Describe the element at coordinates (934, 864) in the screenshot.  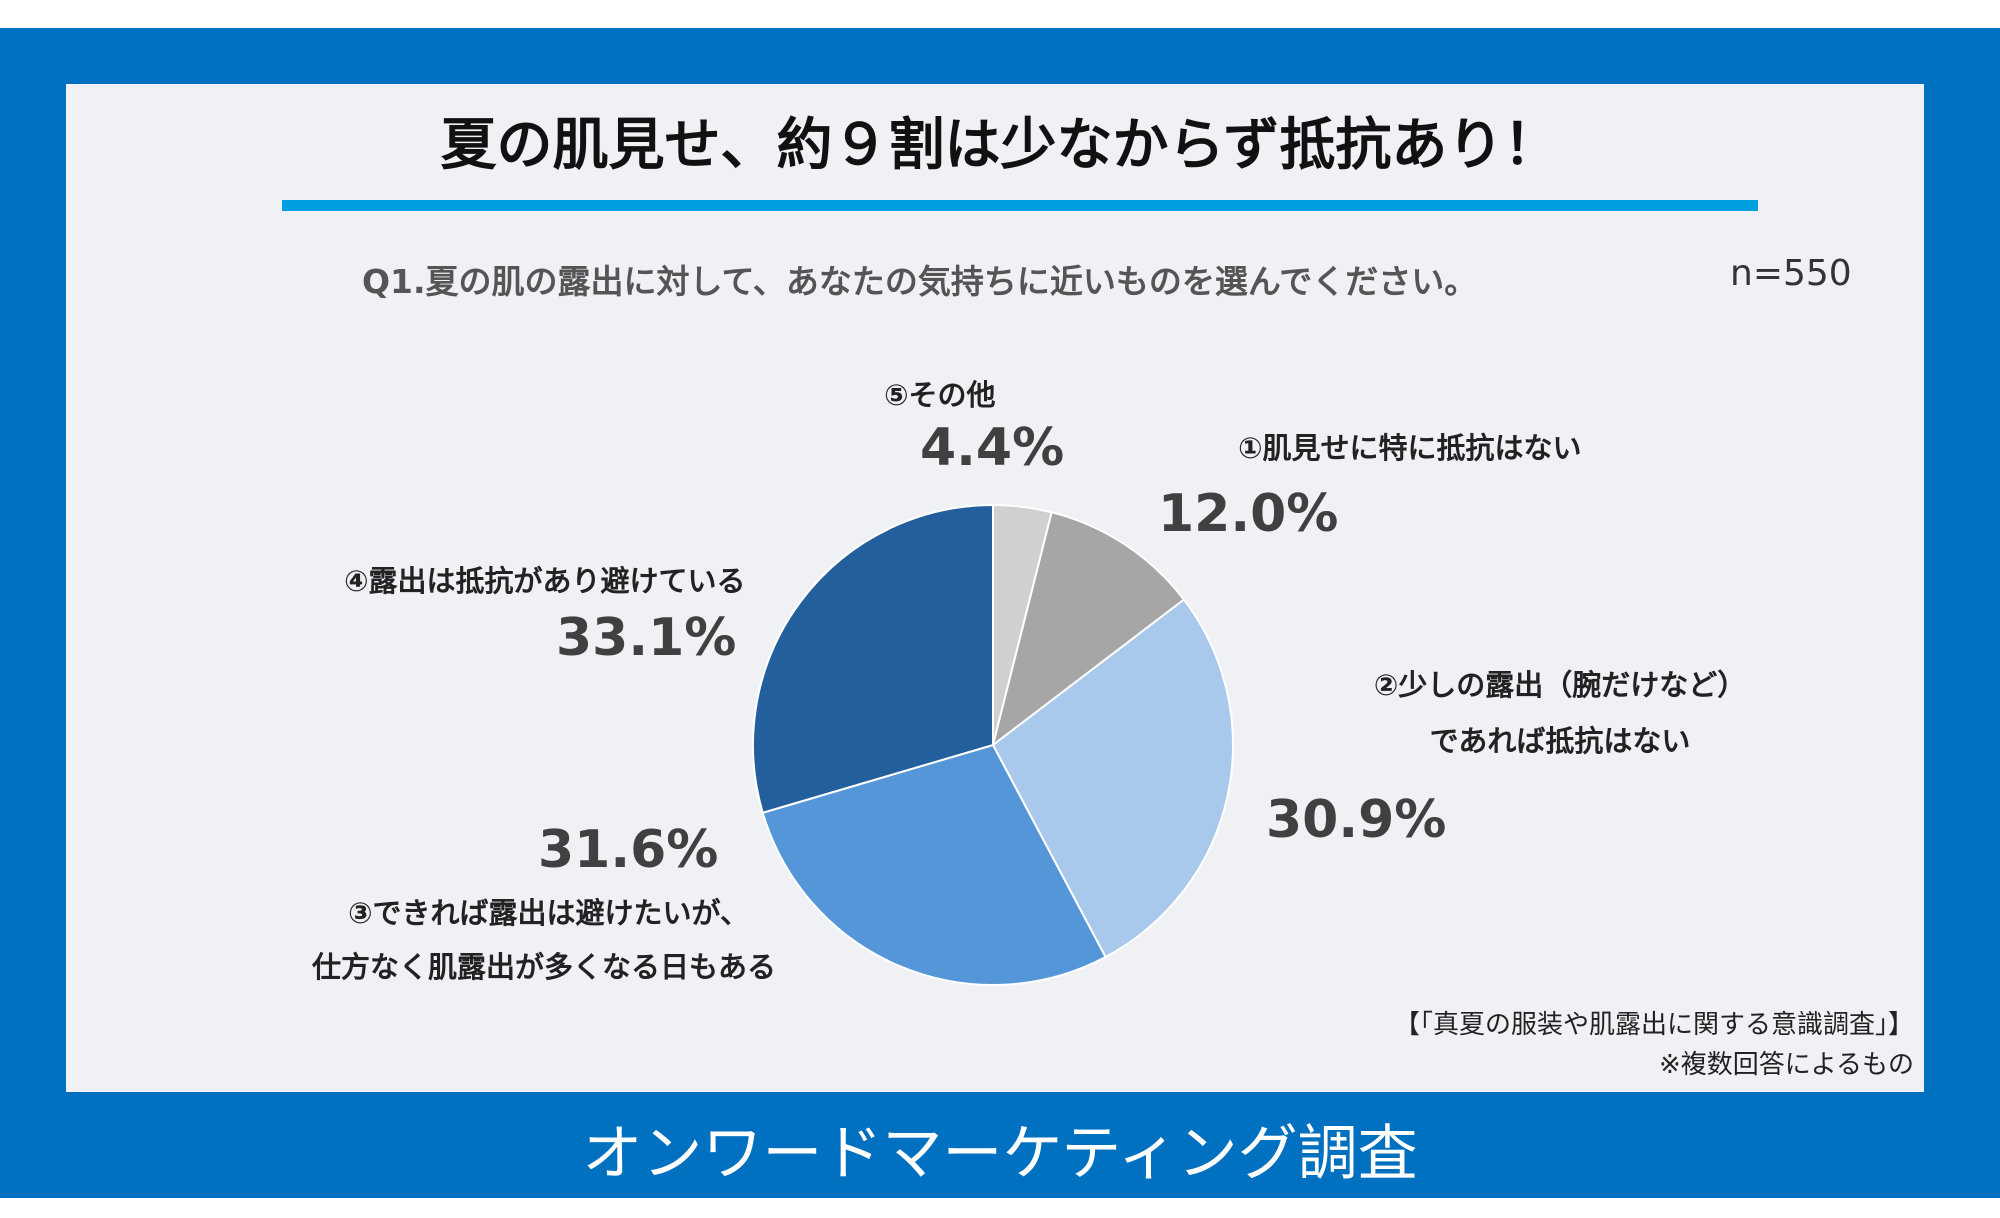
I see `pie-slice-avoid-but-sometimes` at that location.